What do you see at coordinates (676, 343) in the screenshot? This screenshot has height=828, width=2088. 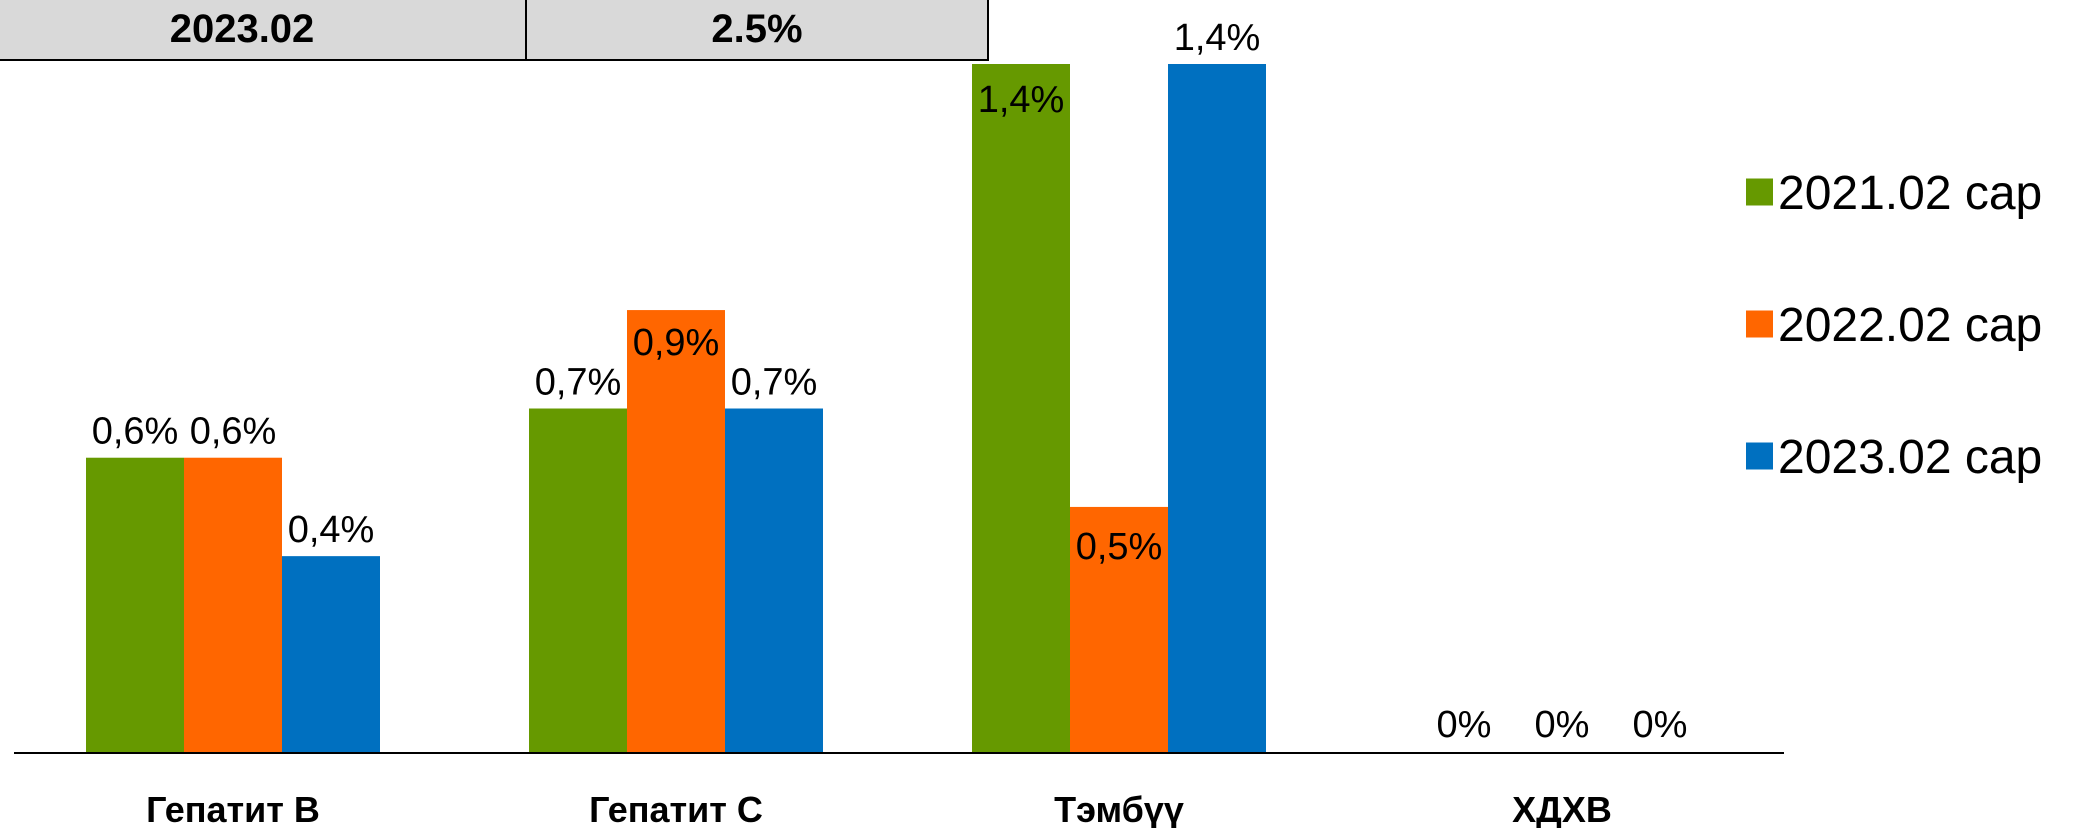 I see `data-label-2-2: 0,9%` at bounding box center [676, 343].